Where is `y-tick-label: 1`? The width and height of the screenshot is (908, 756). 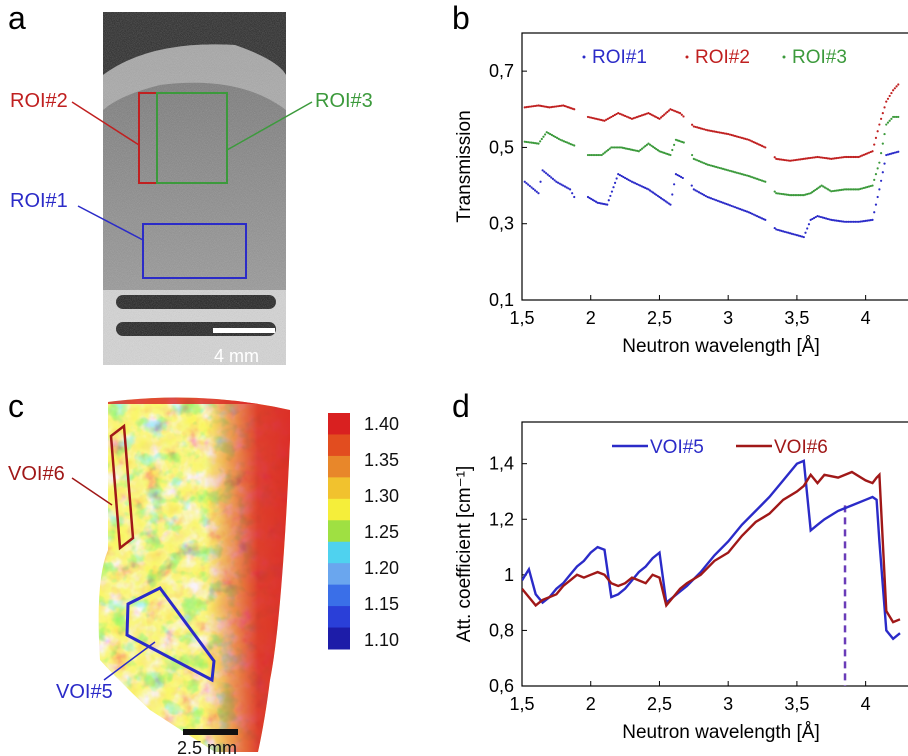
y-tick-label: 1 is located at coordinates (509, 575).